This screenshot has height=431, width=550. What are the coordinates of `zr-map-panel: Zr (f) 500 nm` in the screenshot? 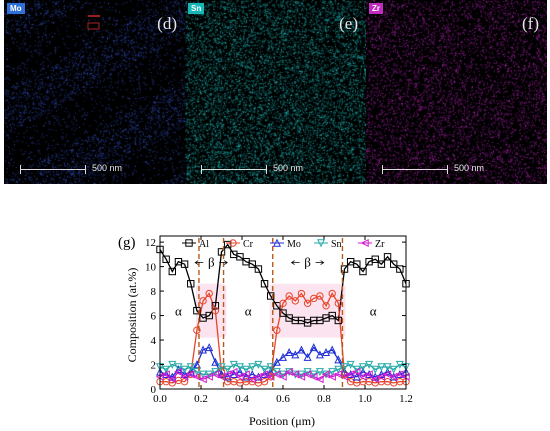 It's located at (456, 92).